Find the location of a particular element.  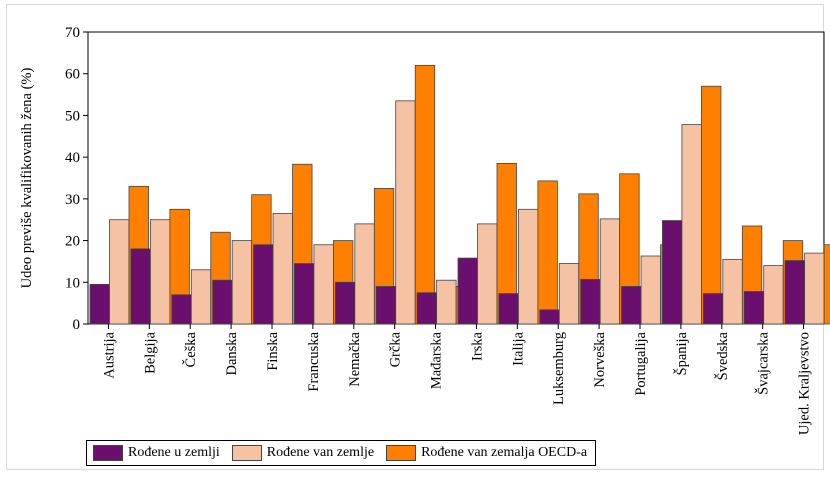

x-tick-label: Češka is located at coordinates (190, 349).